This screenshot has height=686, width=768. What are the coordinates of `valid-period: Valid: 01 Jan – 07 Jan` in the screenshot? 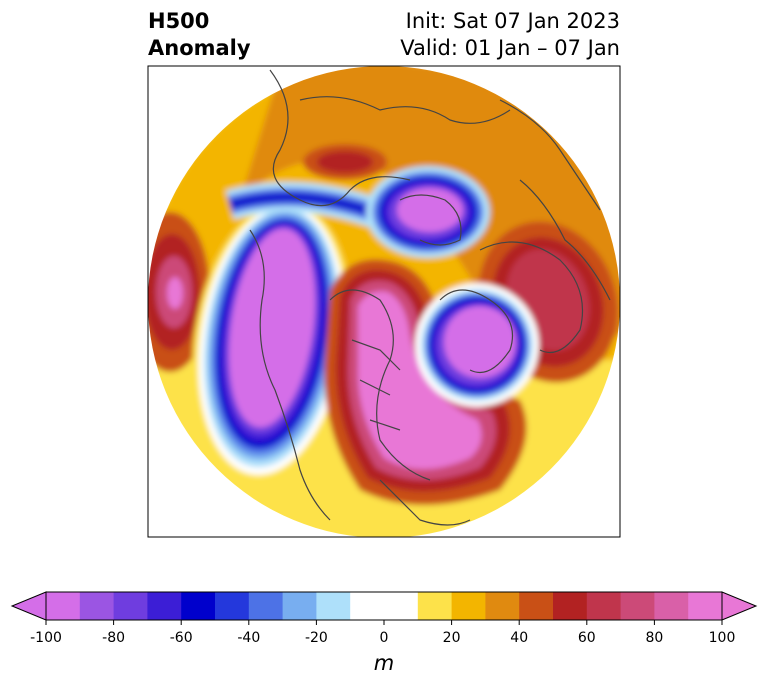 It's located at (510, 48).